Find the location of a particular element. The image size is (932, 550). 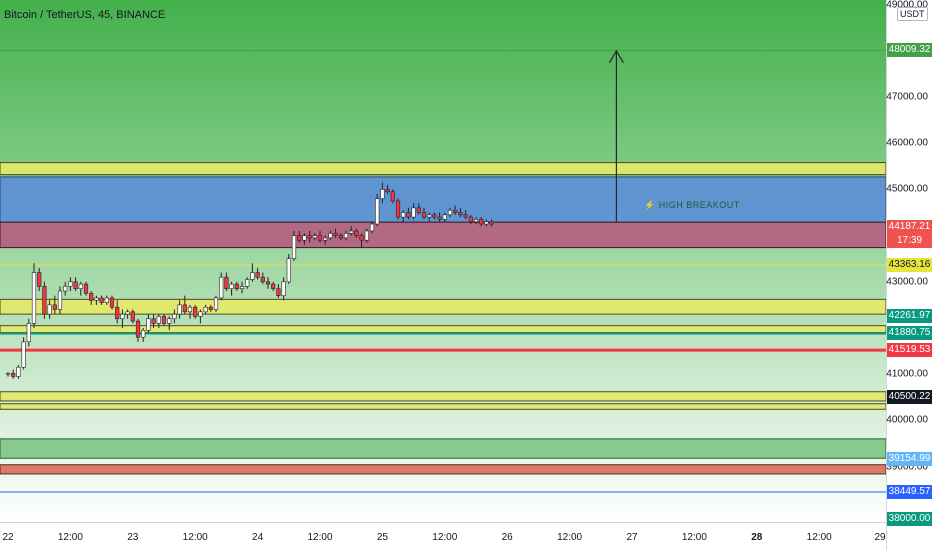

x-tick-label: 26 is located at coordinates (507, 537).